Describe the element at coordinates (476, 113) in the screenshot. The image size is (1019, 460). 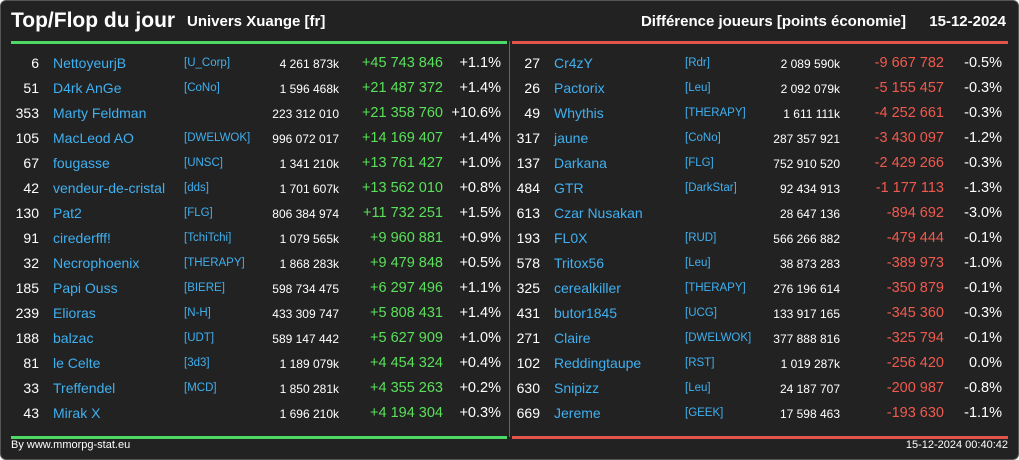
I see `percent-cell: +10.6%` at that location.